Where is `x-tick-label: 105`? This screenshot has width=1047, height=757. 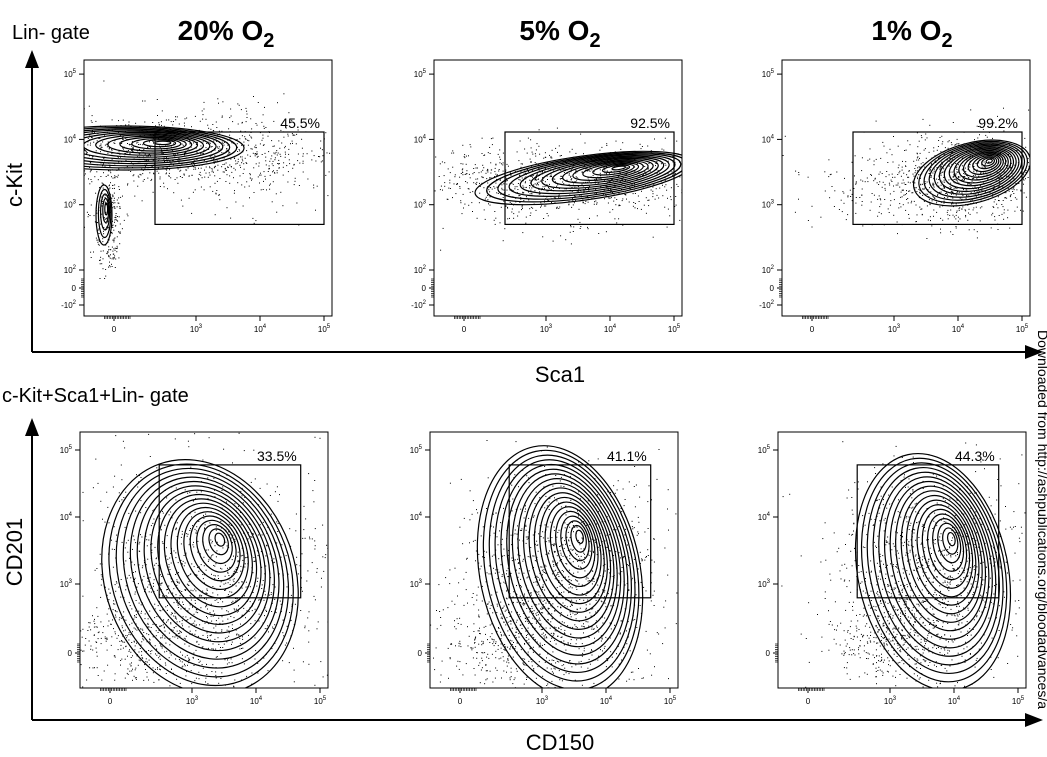
x-tick-label: 105 is located at coordinates (674, 329).